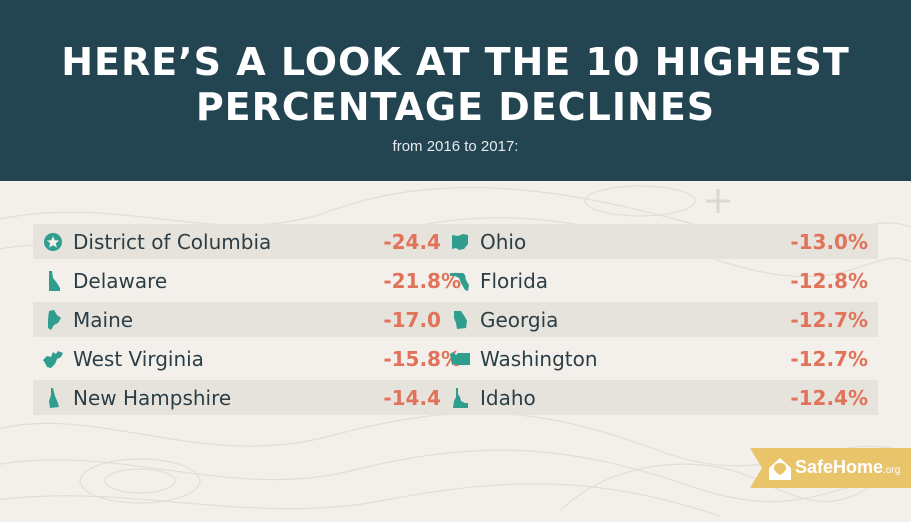 The width and height of the screenshot is (911, 522). Describe the element at coordinates (252, 280) in the screenshot. I see `list-item: Delaware -21.8%` at that location.